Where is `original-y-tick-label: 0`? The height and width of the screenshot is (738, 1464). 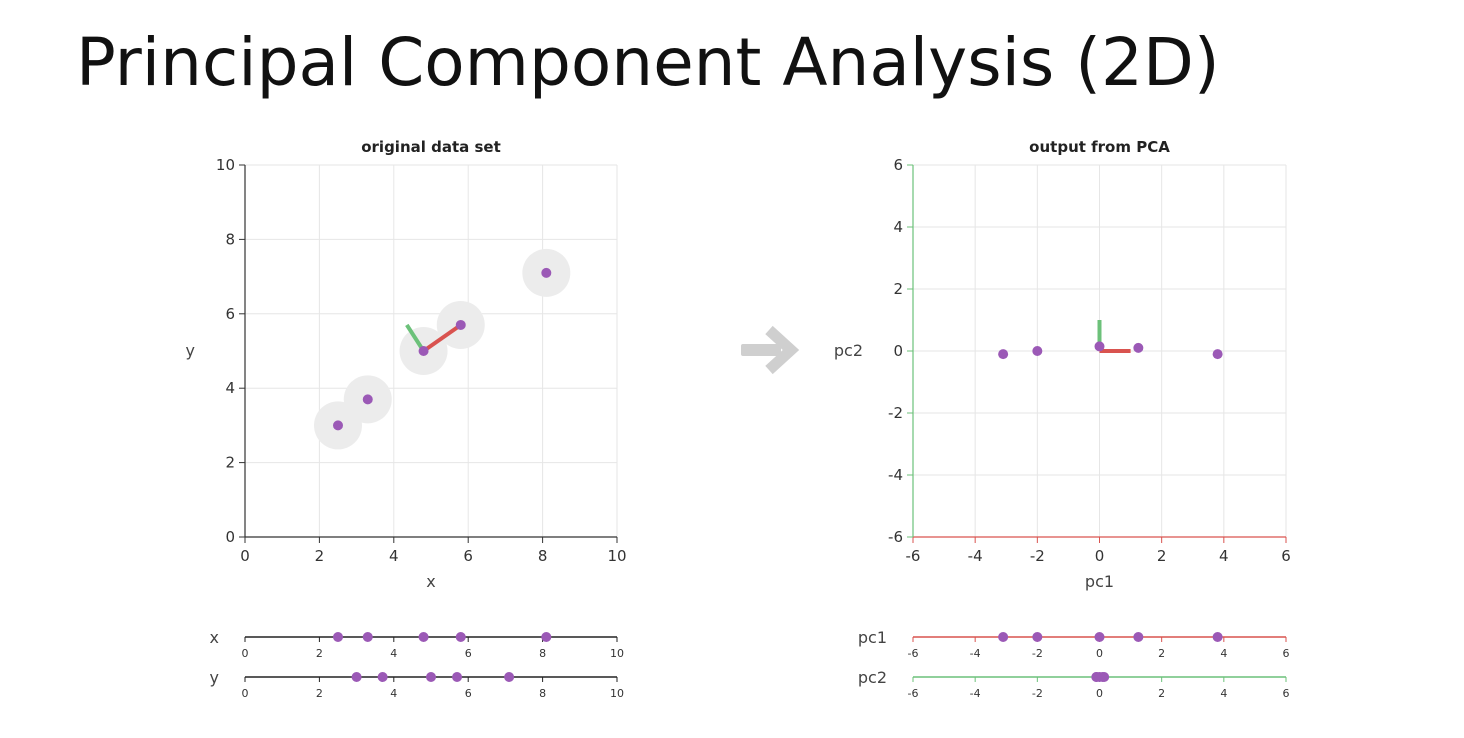
original-y-tick-label: 0 is located at coordinates (230, 537).